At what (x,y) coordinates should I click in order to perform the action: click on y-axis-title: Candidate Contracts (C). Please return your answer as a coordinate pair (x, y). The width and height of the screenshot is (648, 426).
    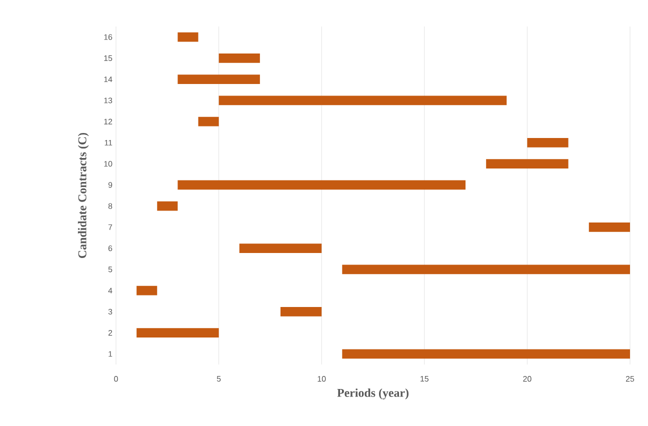
    Looking at the image, I should click on (83, 195).